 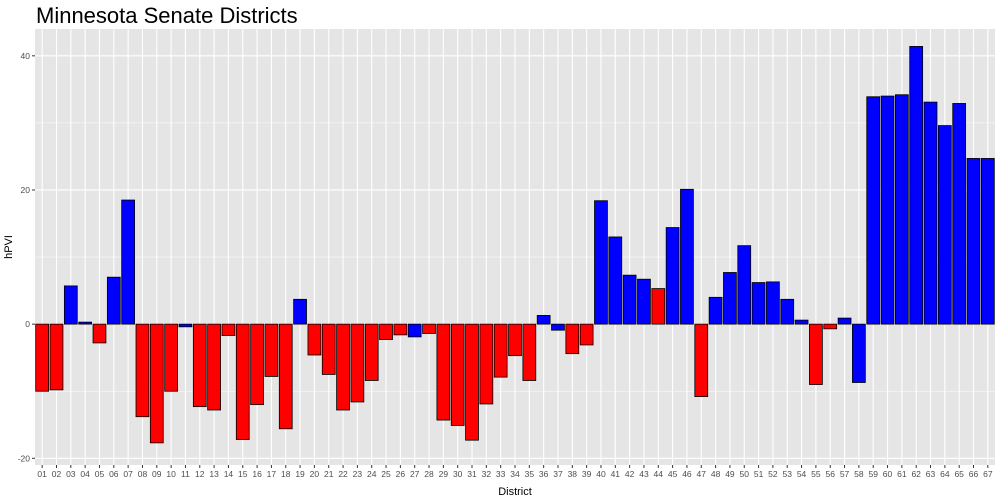 I want to click on x-tick-label: 18, so click(x=286, y=474).